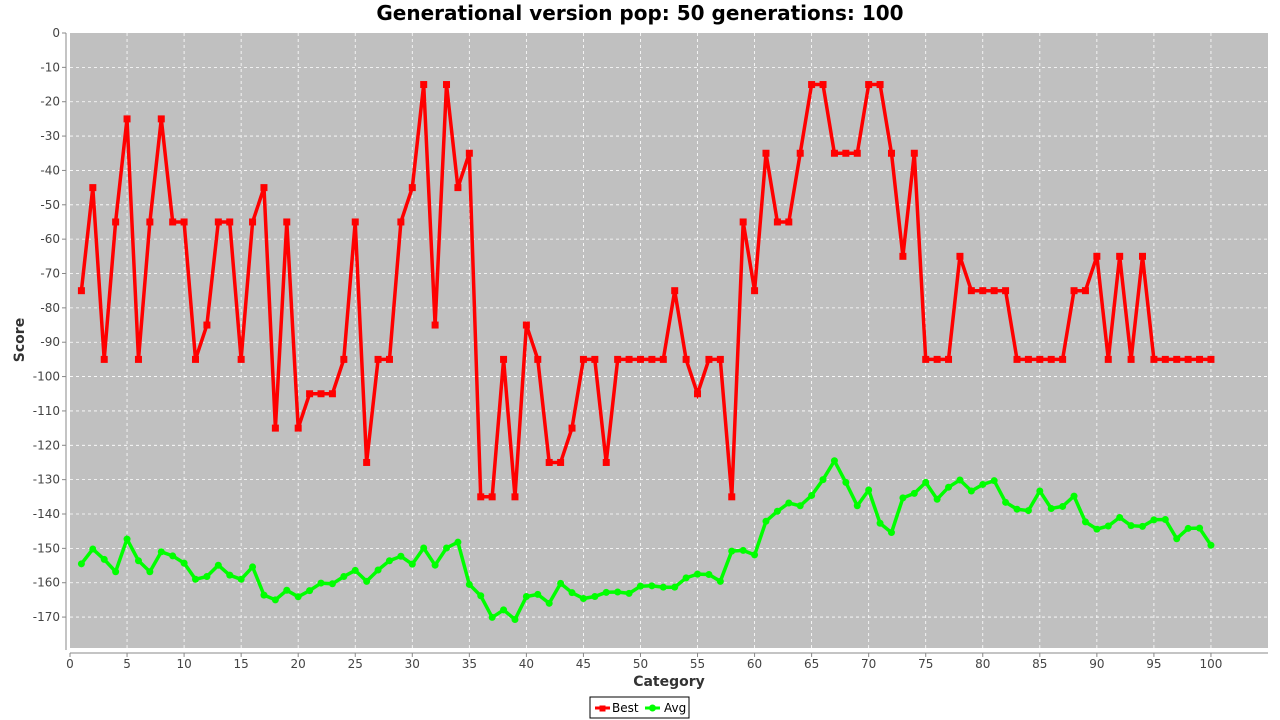 The height and width of the screenshot is (720, 1280). Describe the element at coordinates (127, 664) in the screenshot. I see `x-tick-label: 5` at that location.